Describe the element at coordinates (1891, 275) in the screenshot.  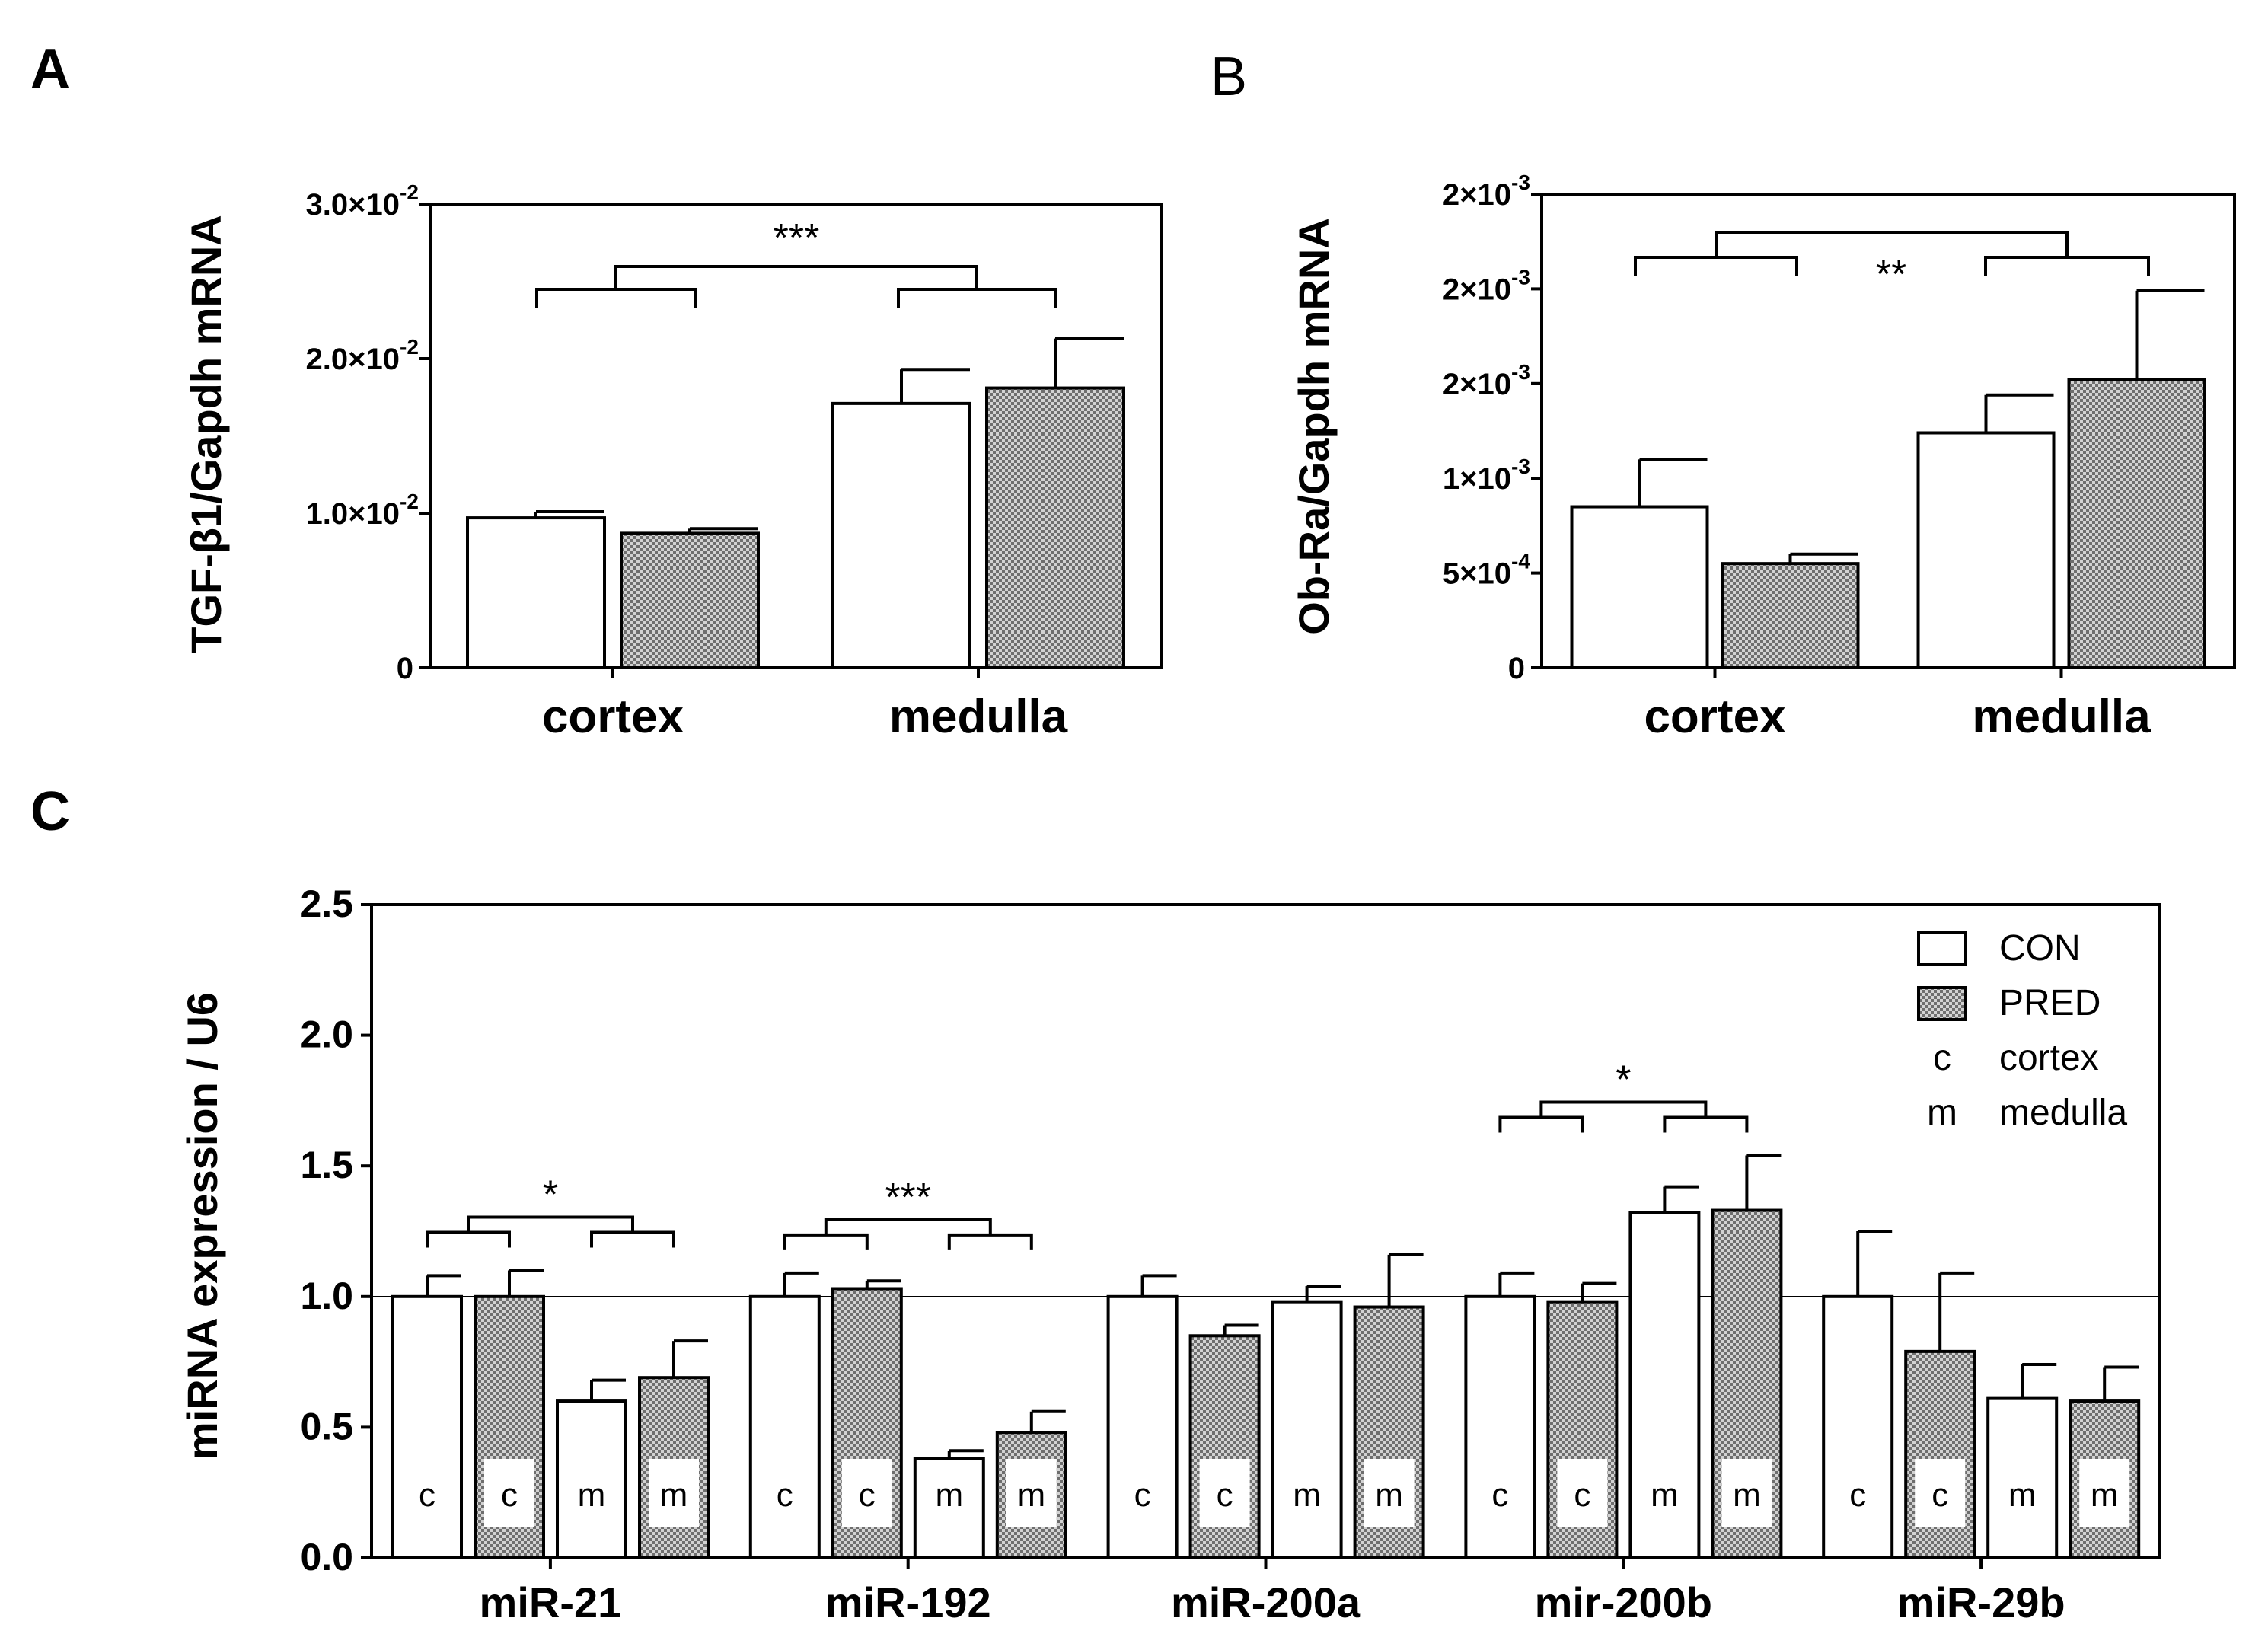
I see `significance-stars: **` at that location.